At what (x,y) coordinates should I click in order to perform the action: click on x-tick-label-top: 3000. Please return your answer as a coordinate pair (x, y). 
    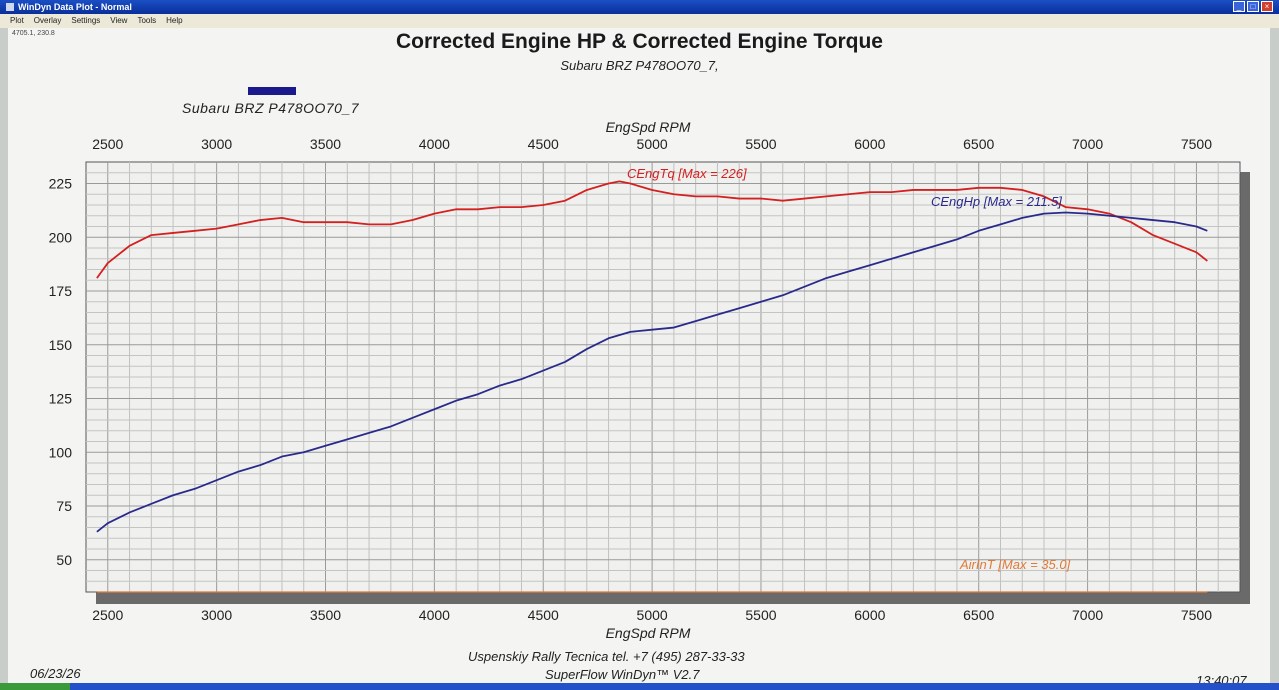
    Looking at the image, I should click on (216, 144).